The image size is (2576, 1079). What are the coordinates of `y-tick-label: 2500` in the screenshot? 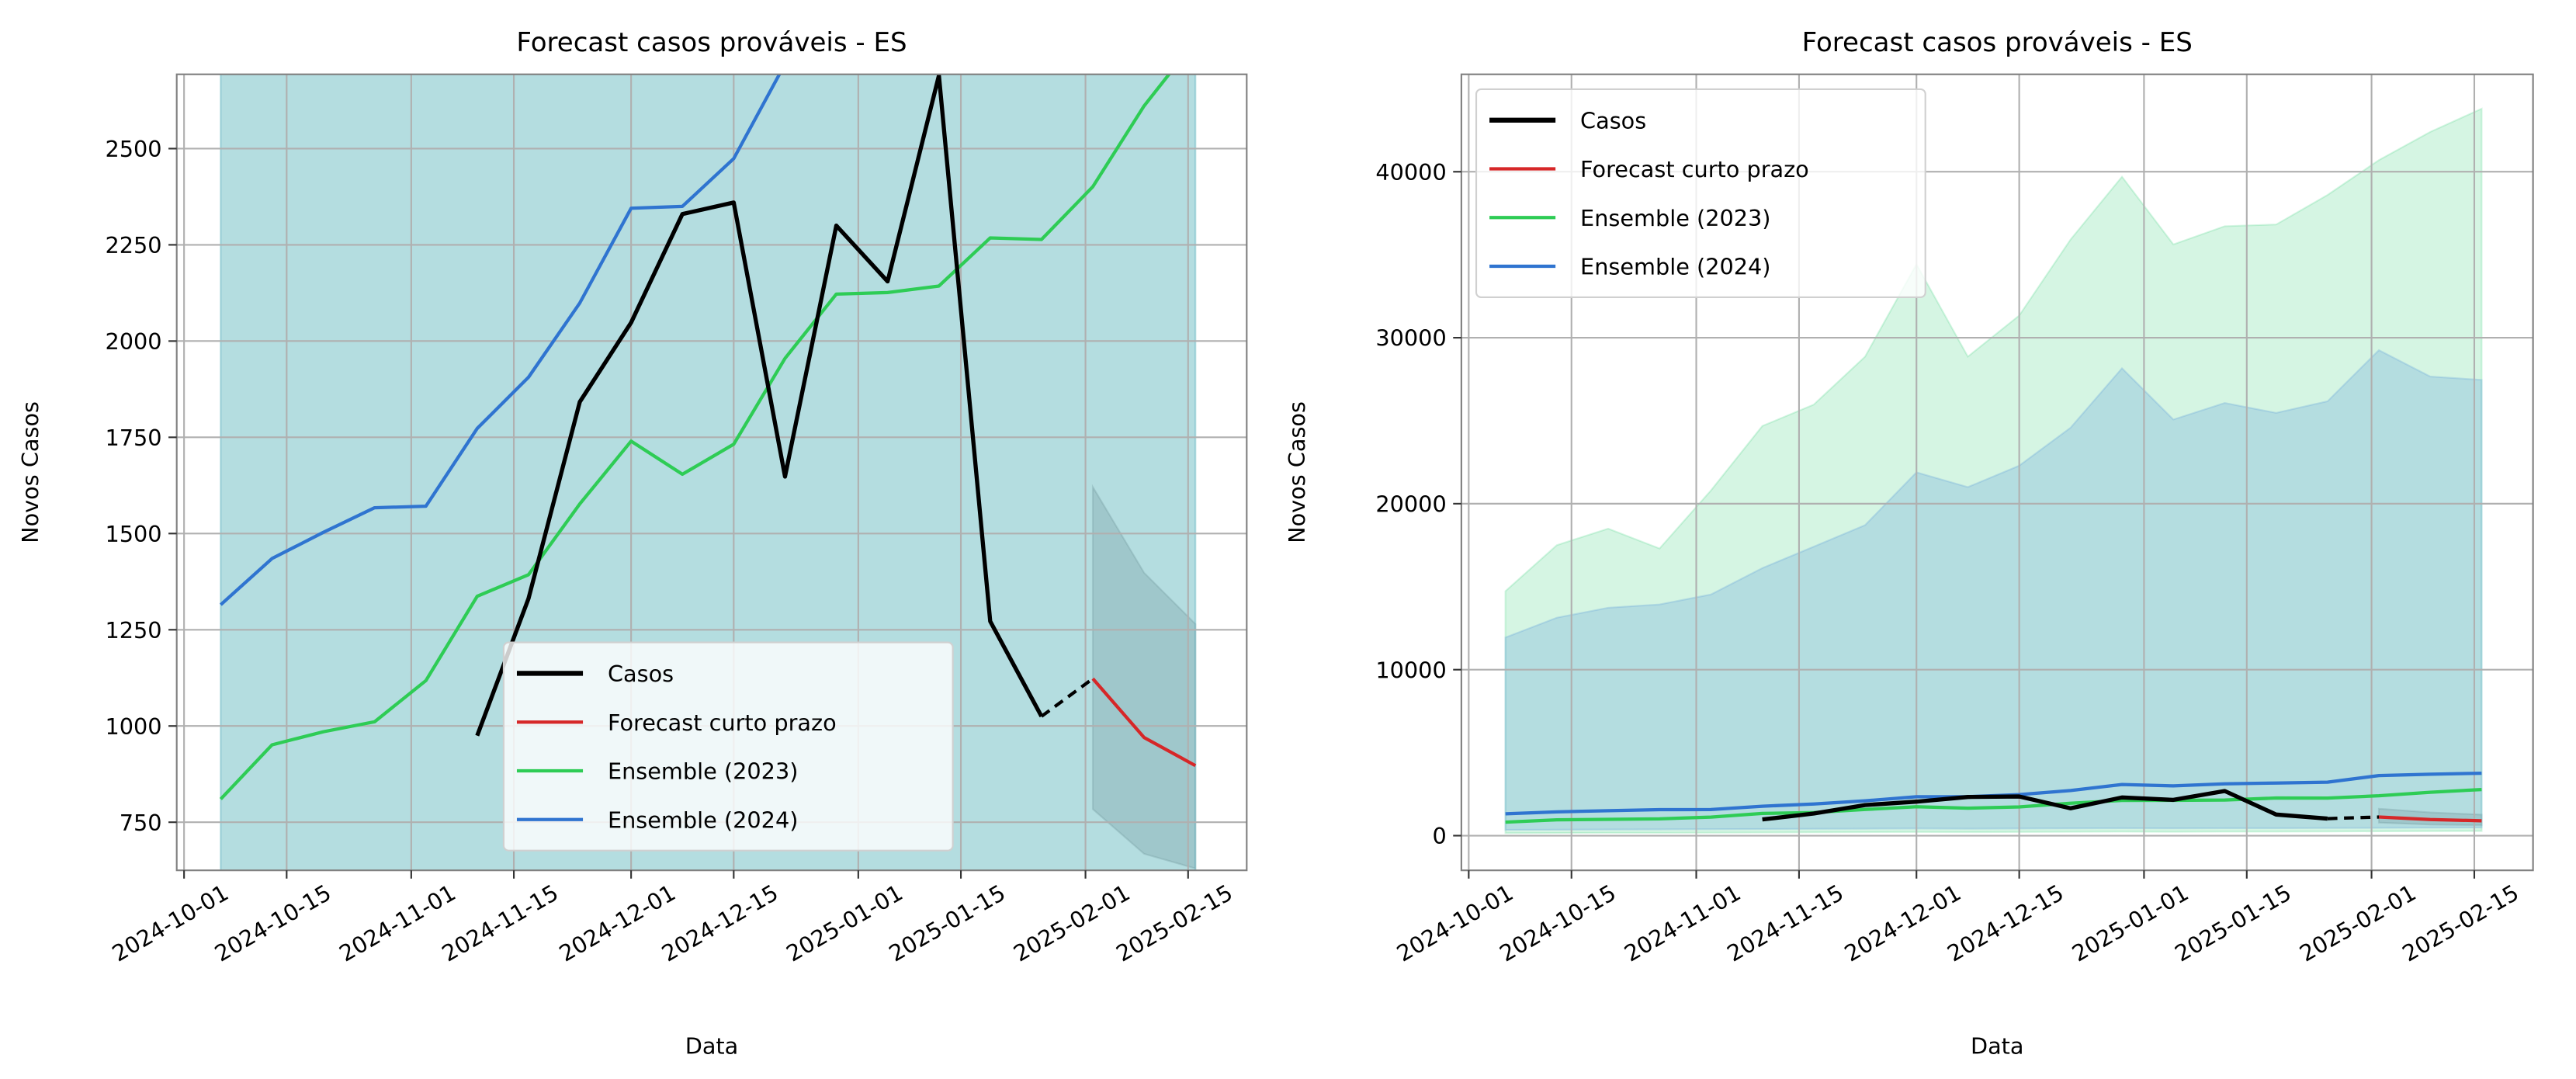 It's located at (133, 149).